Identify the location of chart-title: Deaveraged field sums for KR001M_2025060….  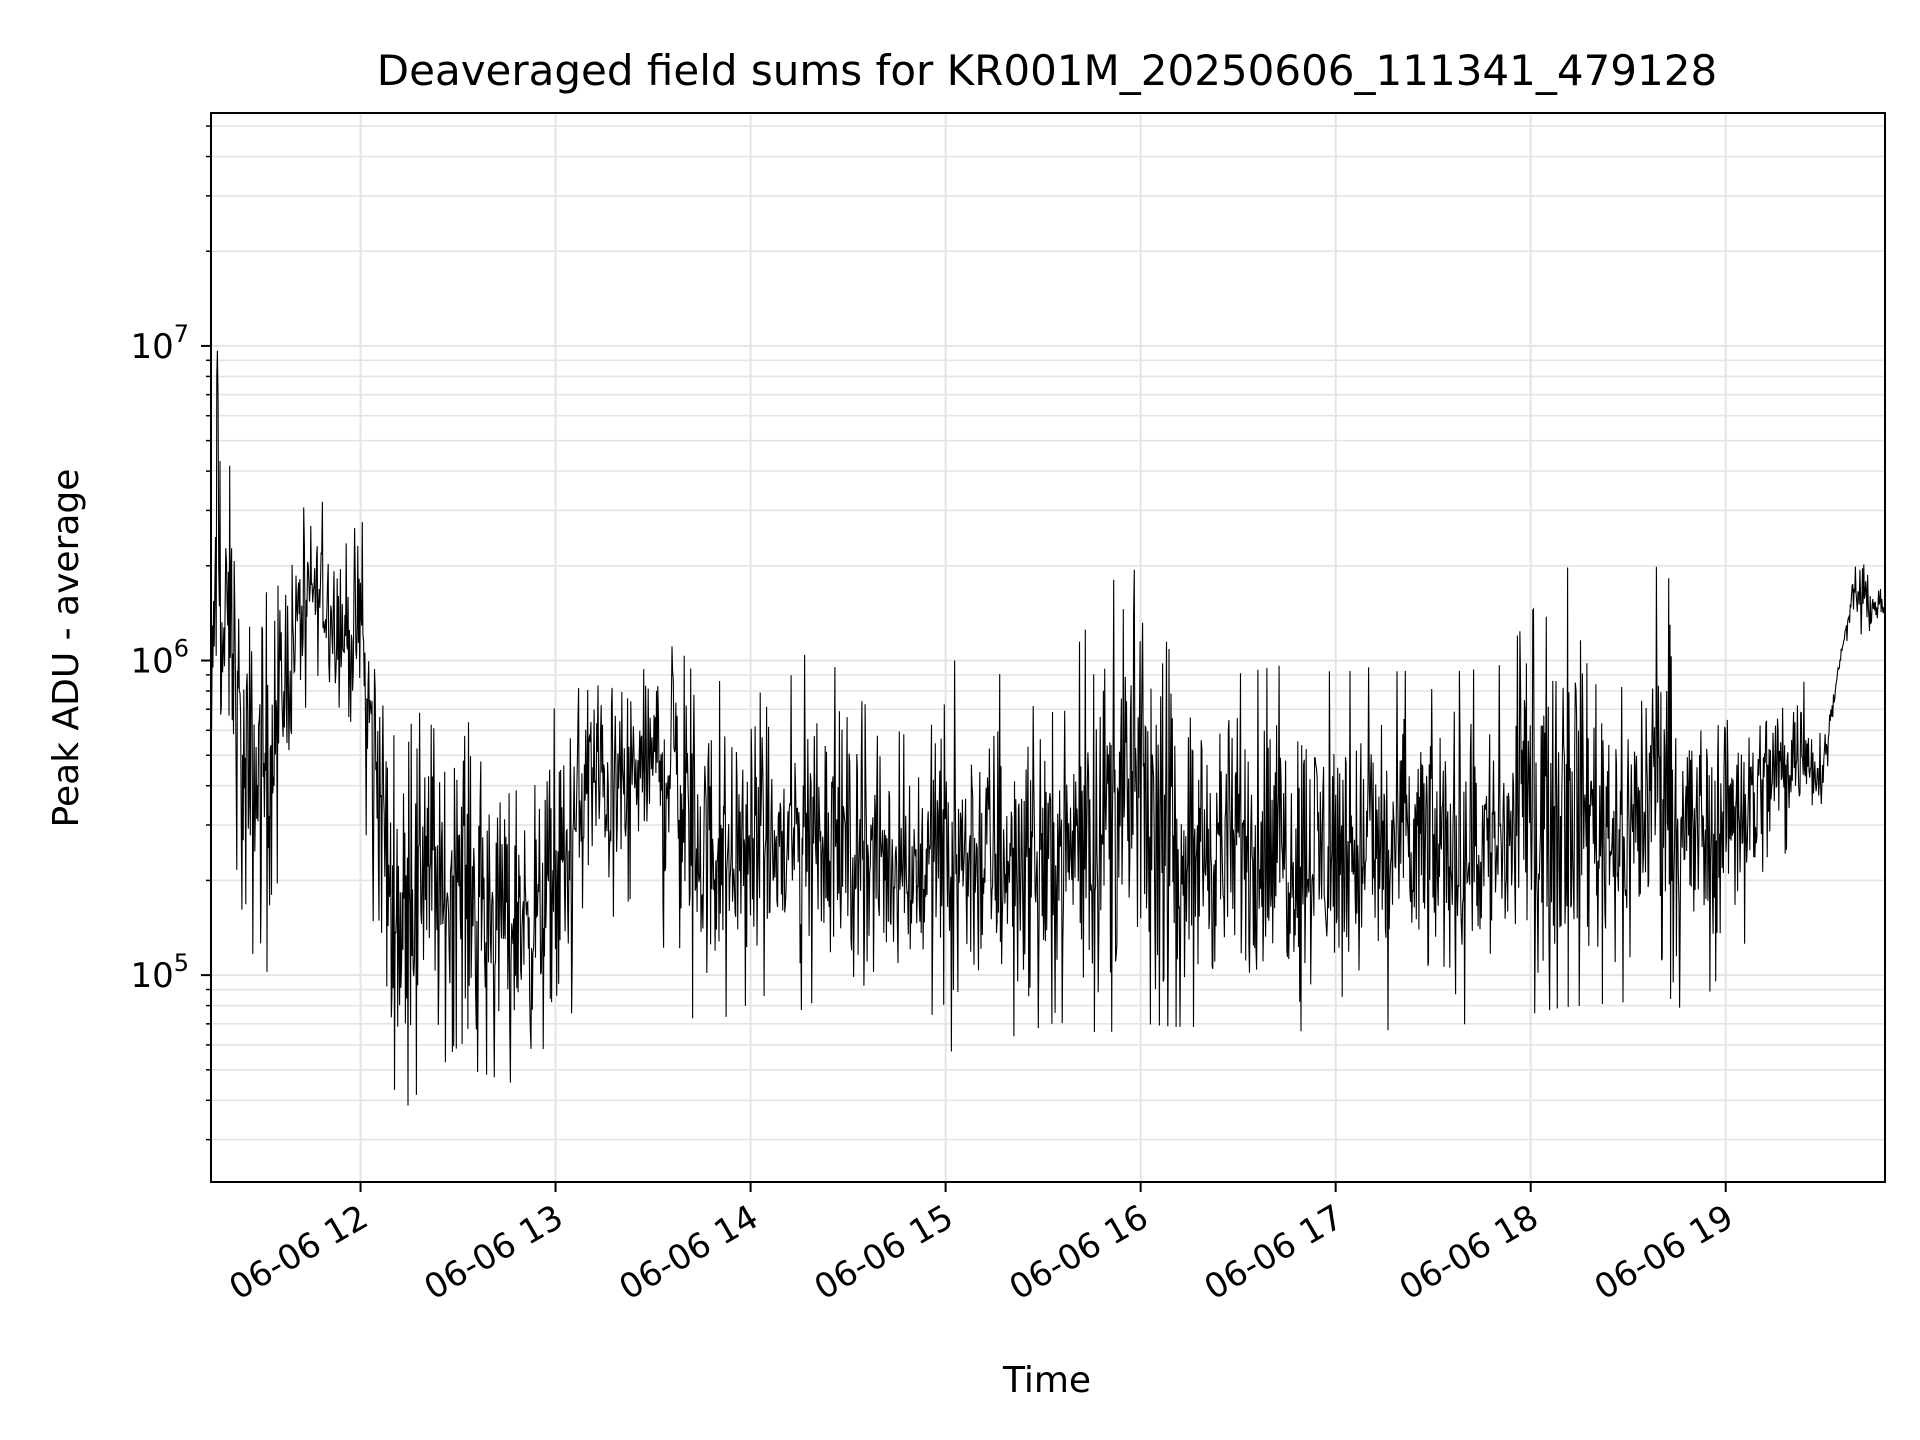
(1047, 70).